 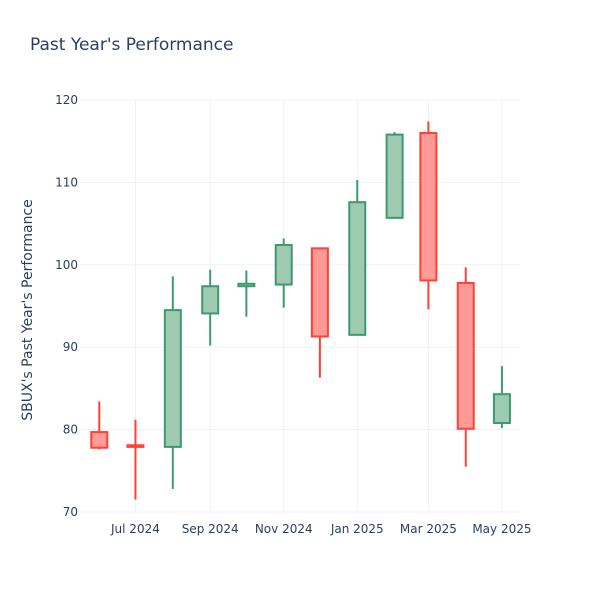 What do you see at coordinates (66, 100) in the screenshot?
I see `y-tick-label: 120` at bounding box center [66, 100].